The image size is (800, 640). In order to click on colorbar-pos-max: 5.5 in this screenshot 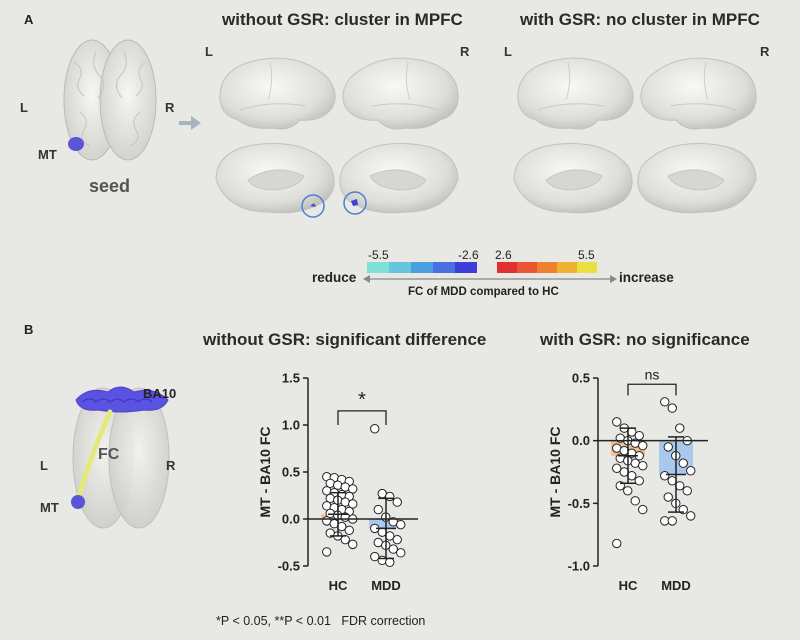, I will do `click(586, 255)`.